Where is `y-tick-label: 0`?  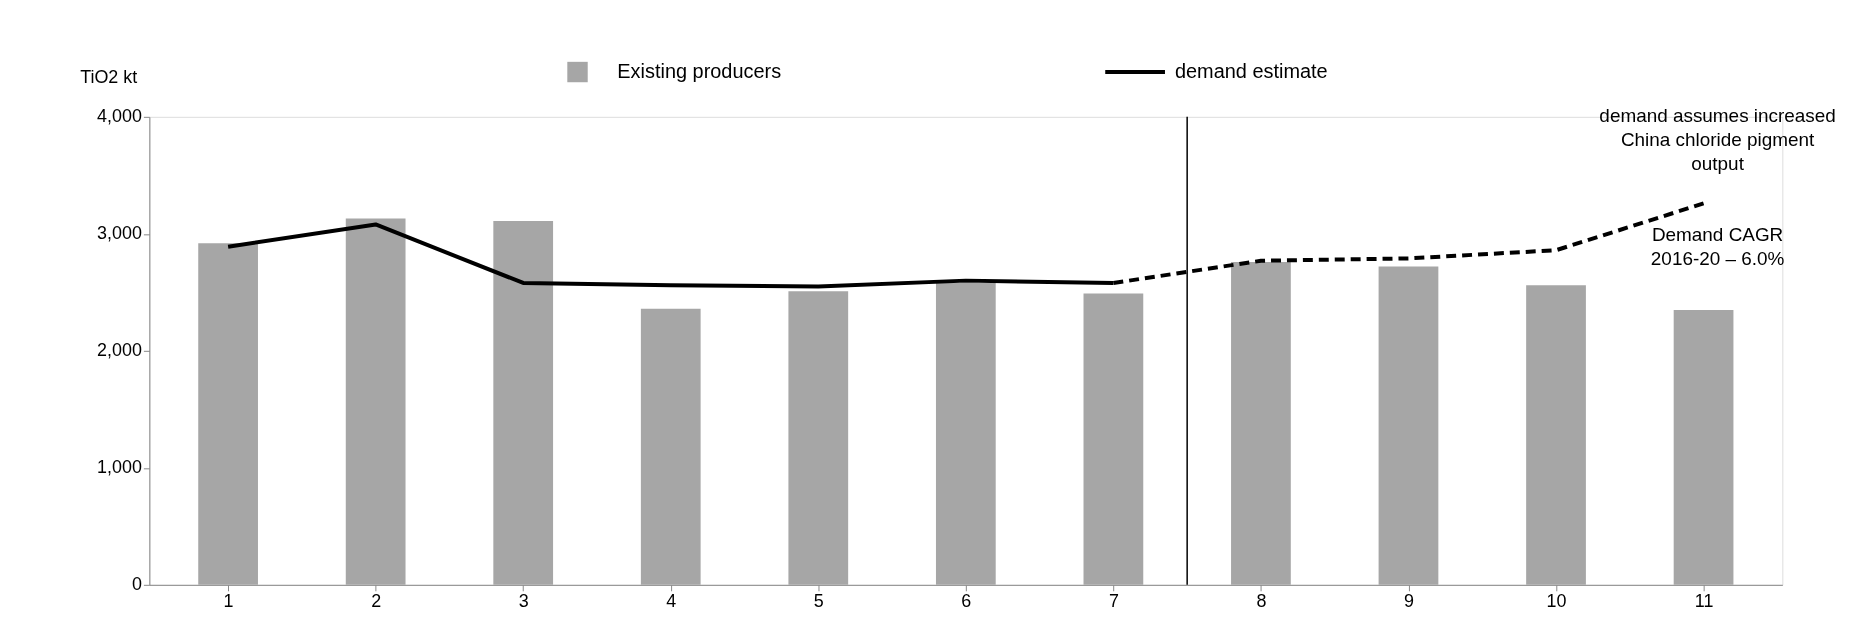
y-tick-label: 0 is located at coordinates (136, 584).